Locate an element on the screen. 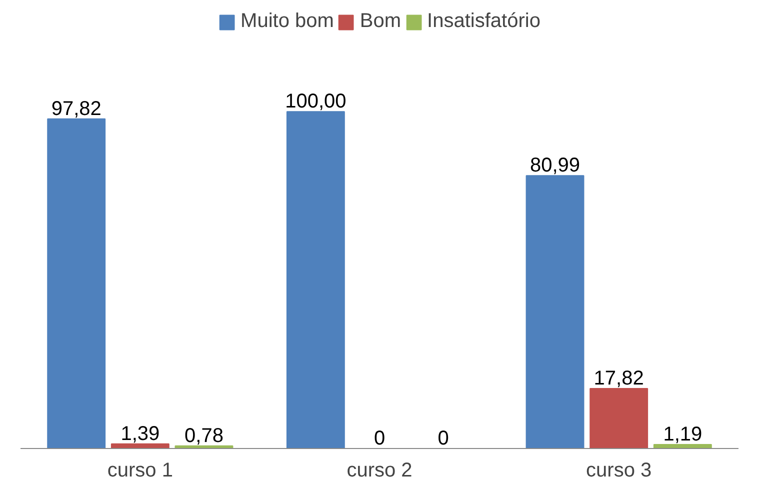 This screenshot has height=484, width=758. x-tick-label: curso 2 is located at coordinates (379, 471).